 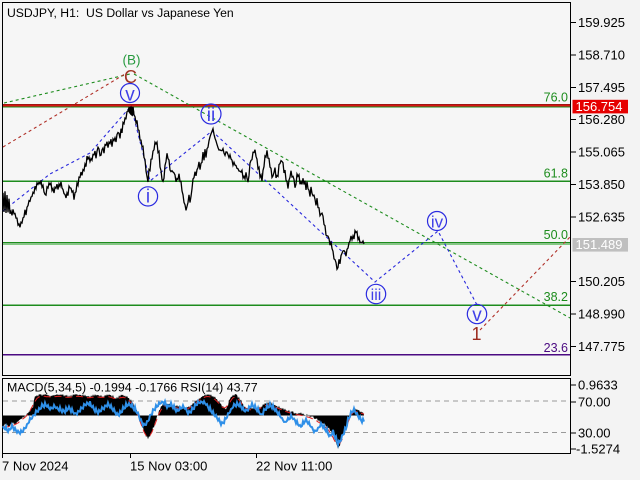 What do you see at coordinates (556, 235) in the screenshot?
I see `svg-text: 50.0` at bounding box center [556, 235].